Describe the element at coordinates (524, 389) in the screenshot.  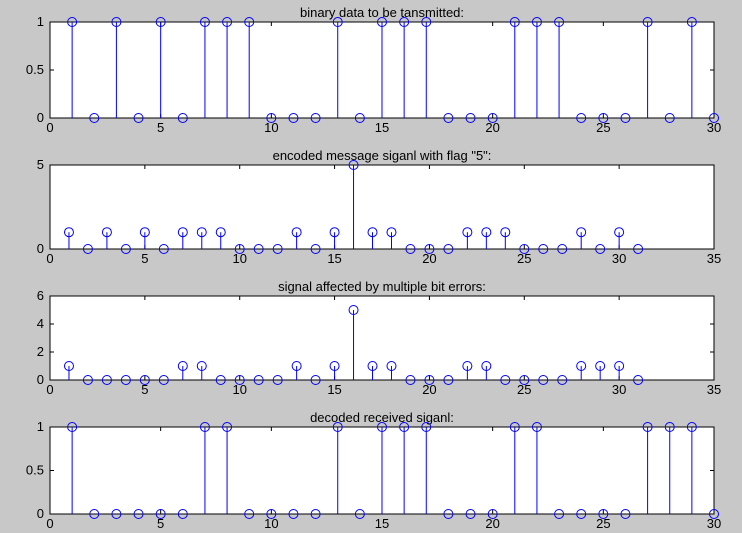
I see `x-tick-label: 25` at that location.